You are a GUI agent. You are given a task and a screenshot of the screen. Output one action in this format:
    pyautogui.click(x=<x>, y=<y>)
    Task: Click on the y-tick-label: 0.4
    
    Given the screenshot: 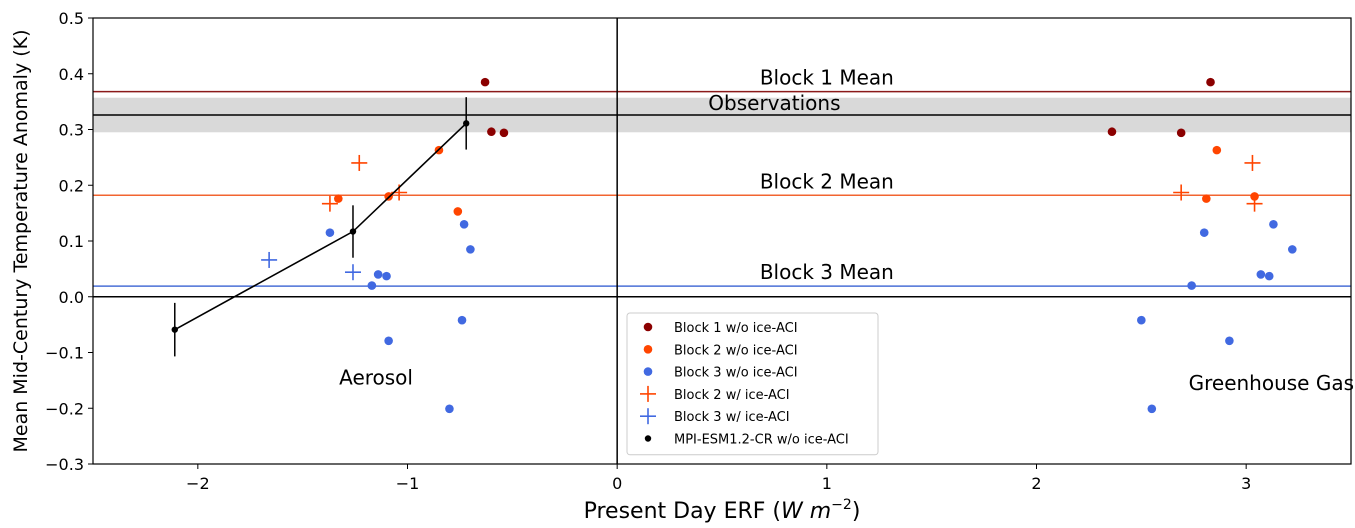 What is the action you would take?
    pyautogui.click(x=71, y=74)
    